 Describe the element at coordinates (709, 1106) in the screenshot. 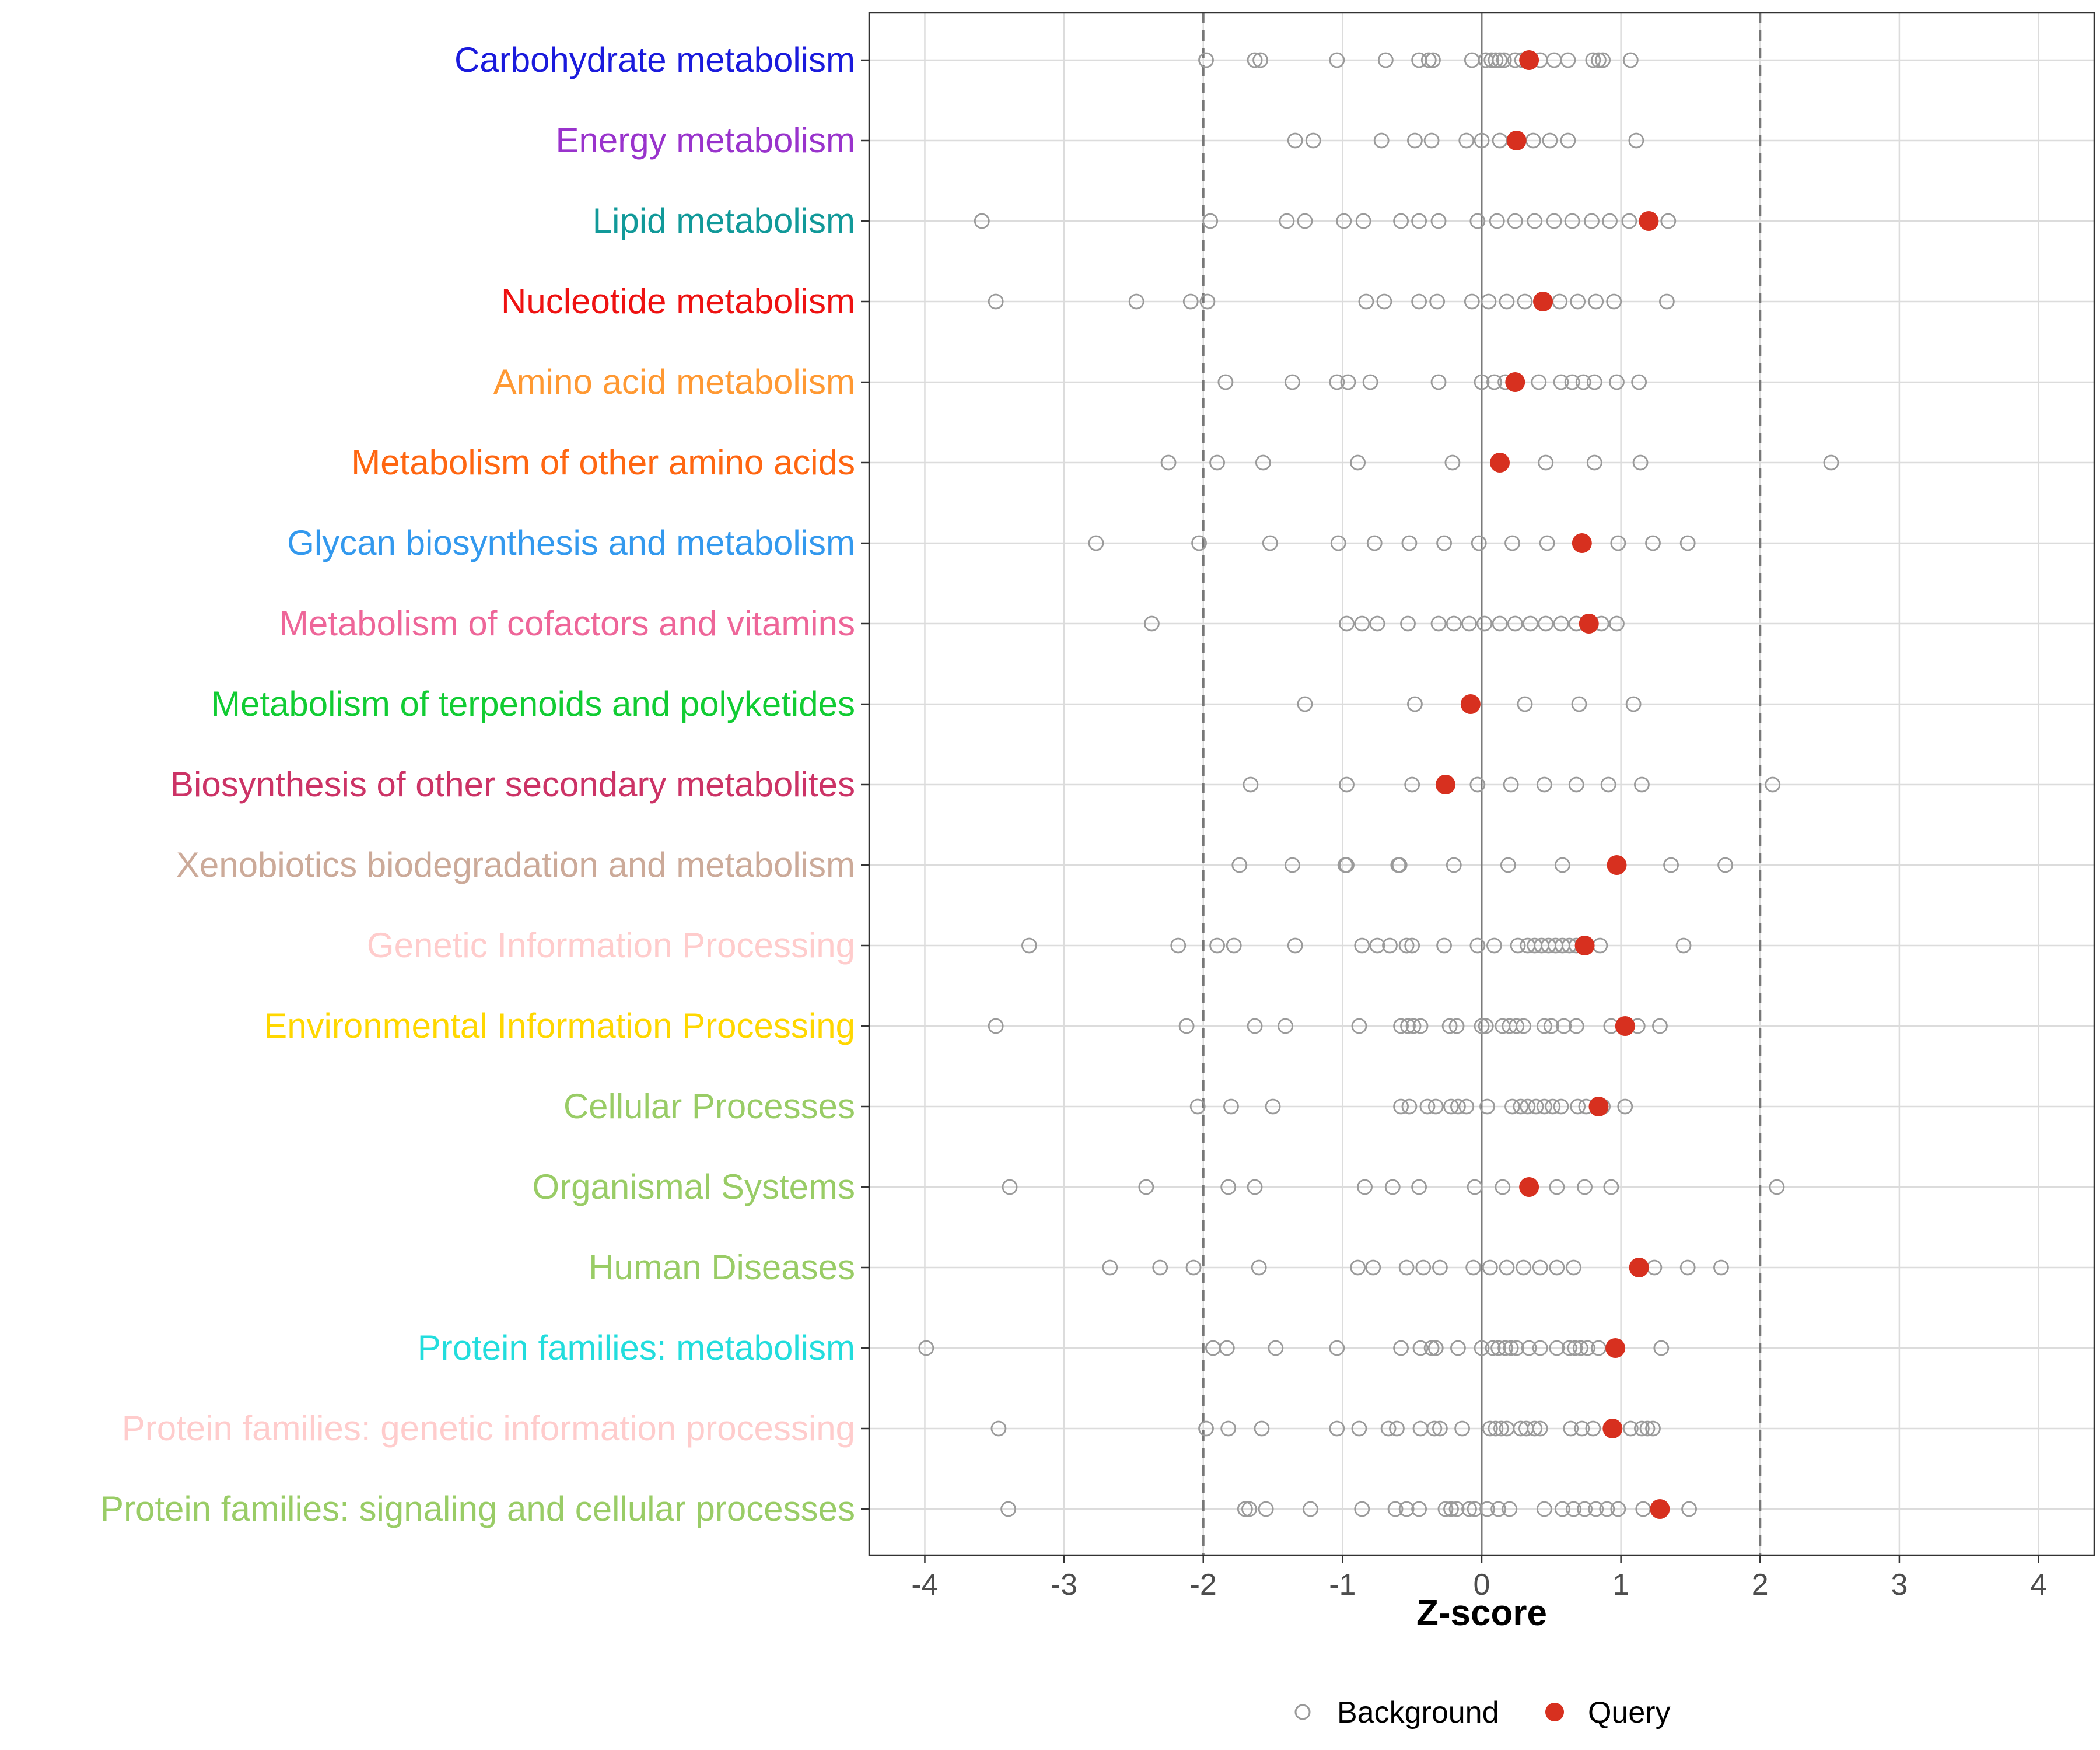

I see `category-label: Cellular Processes` at that location.